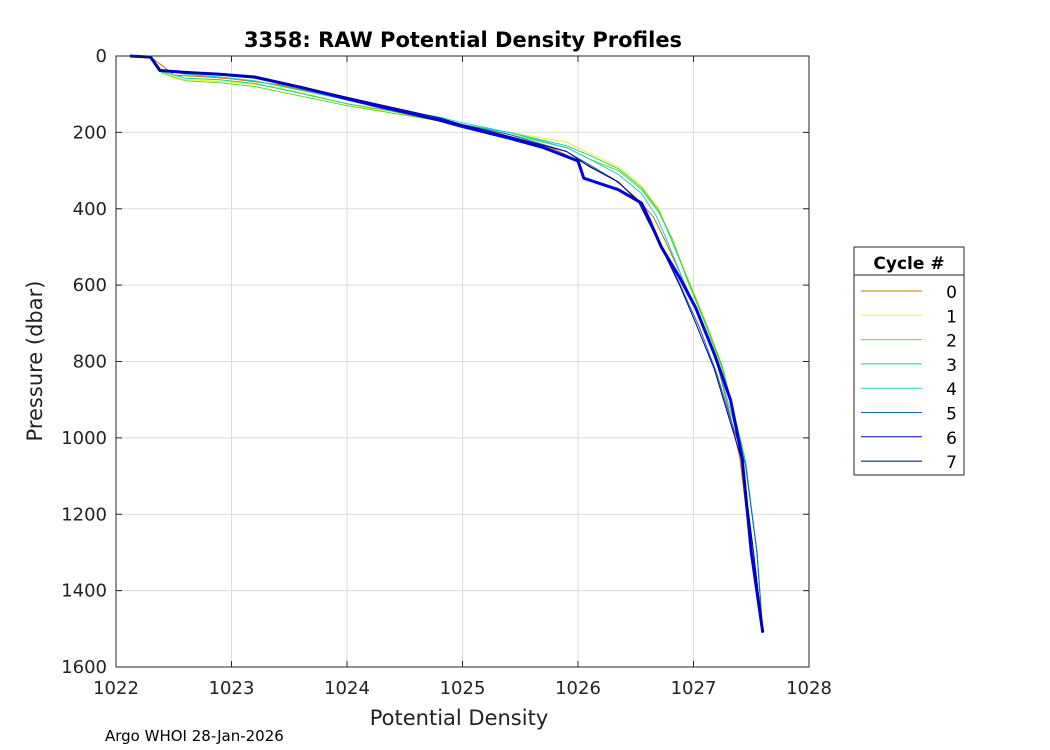 The width and height of the screenshot is (1050, 750). I want to click on legend-label-3: 3, so click(951, 366).